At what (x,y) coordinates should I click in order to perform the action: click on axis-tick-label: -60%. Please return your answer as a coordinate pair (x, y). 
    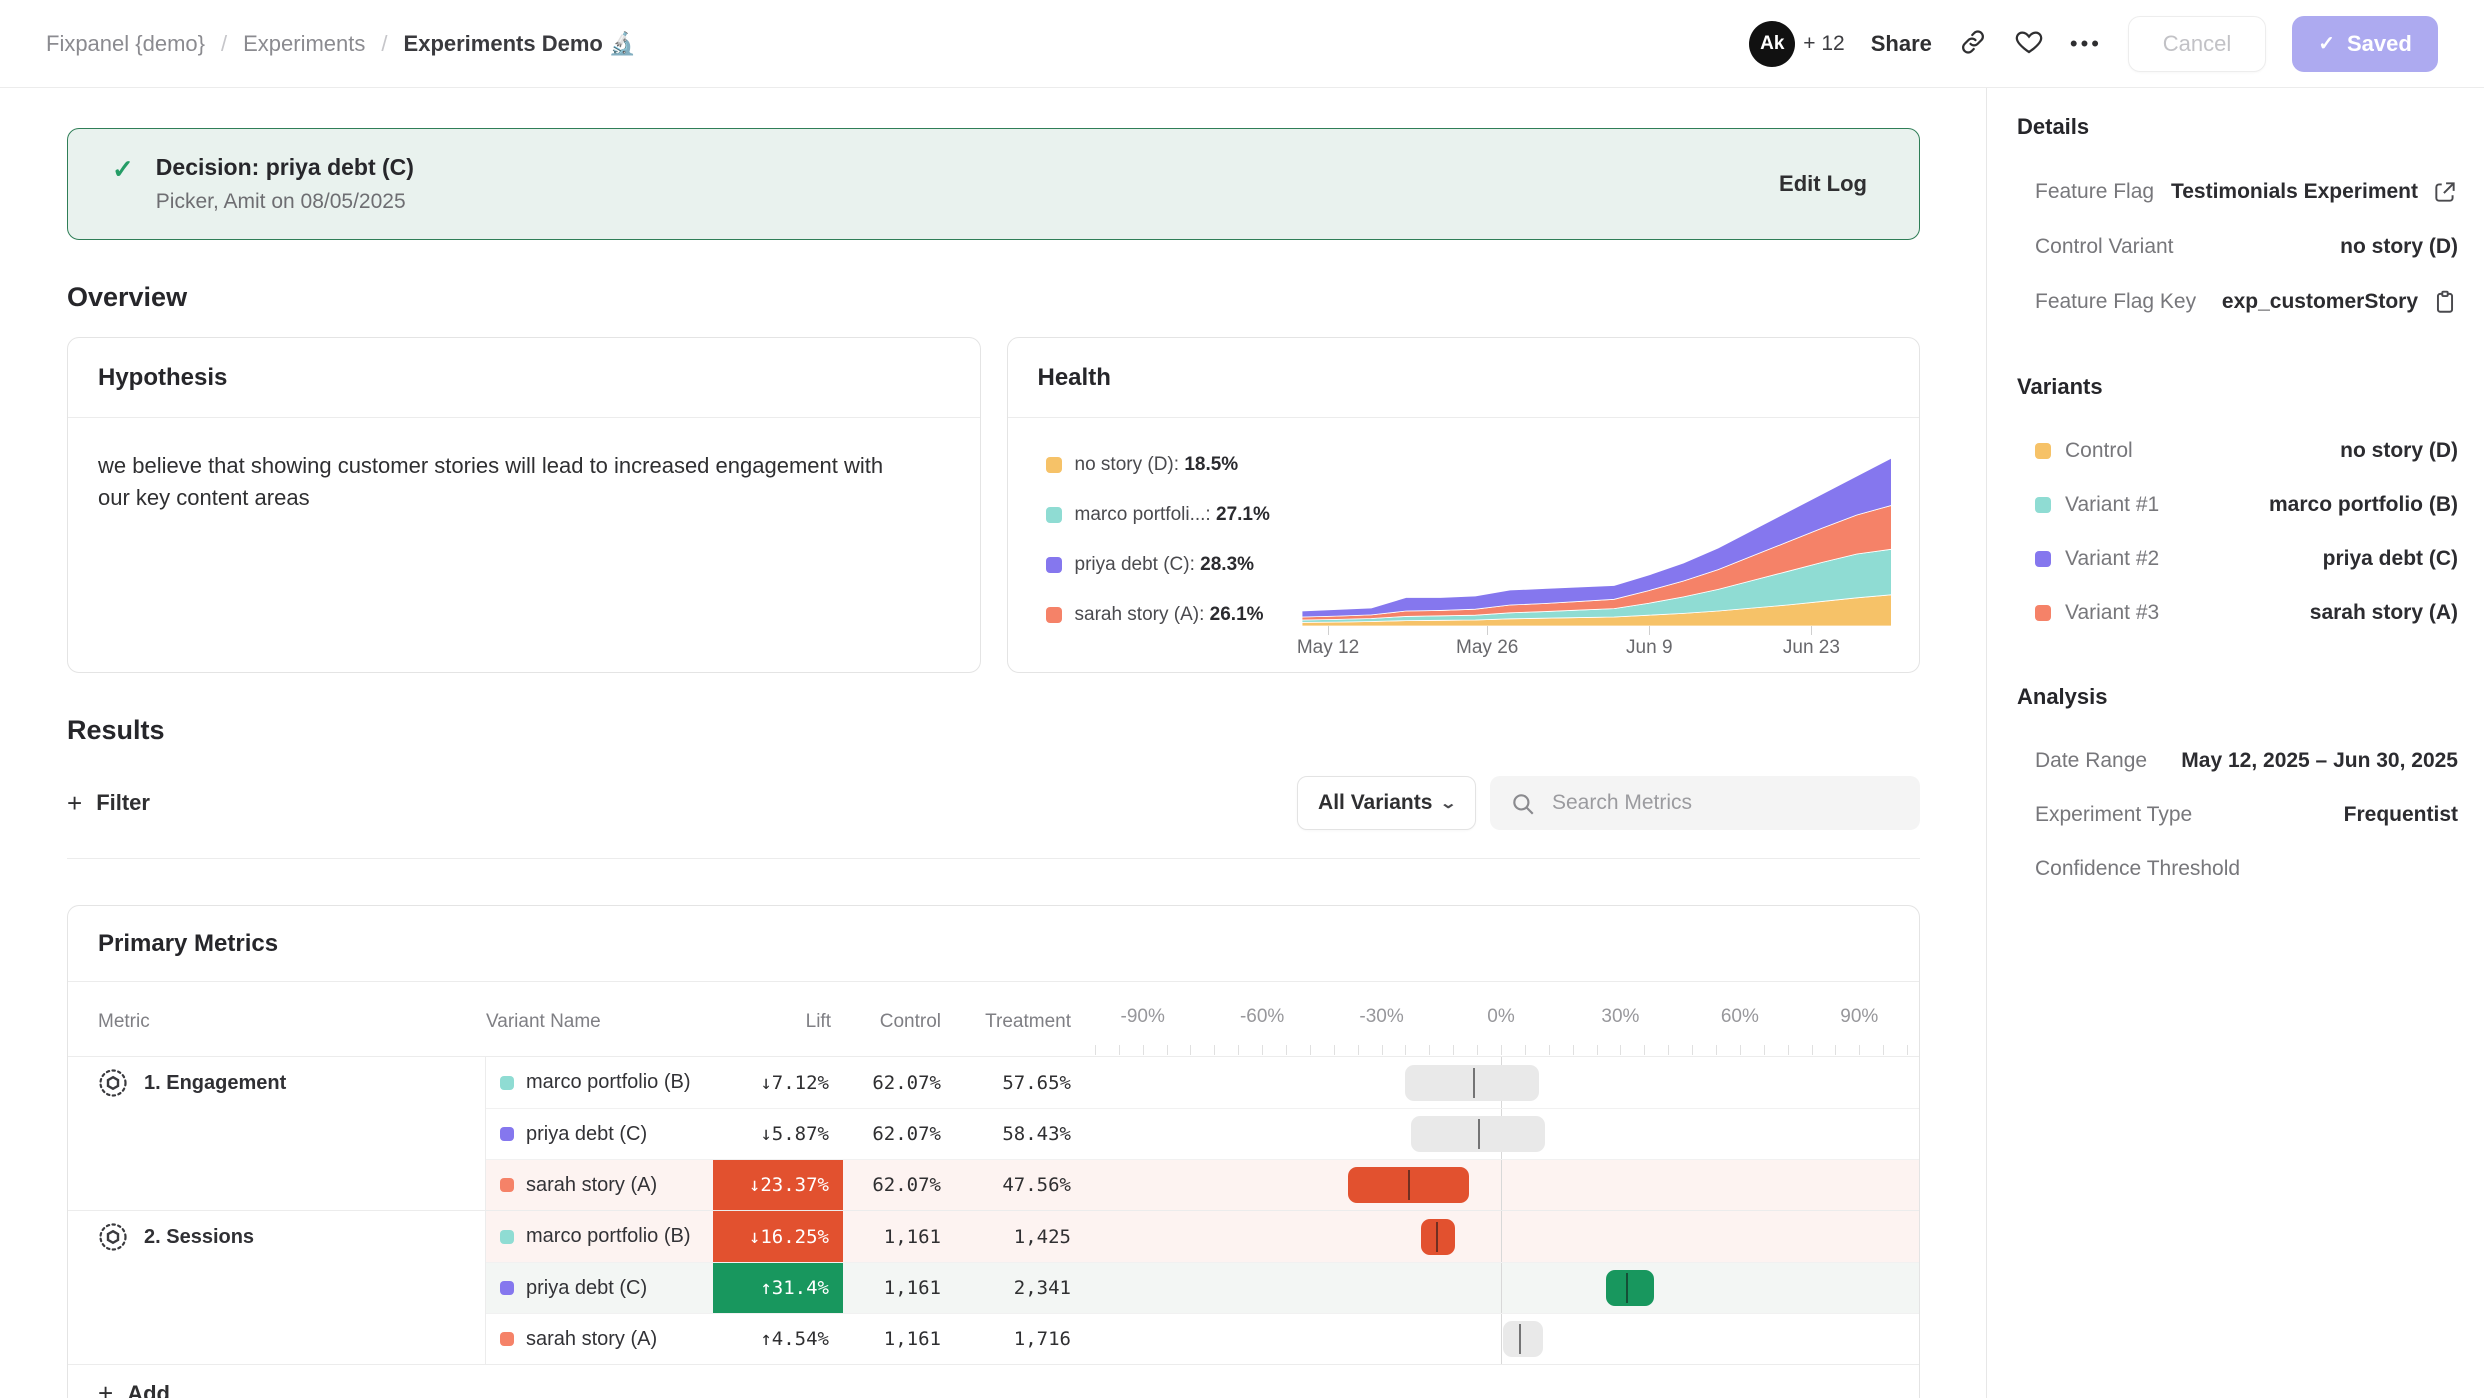
    Looking at the image, I should click on (1262, 1016).